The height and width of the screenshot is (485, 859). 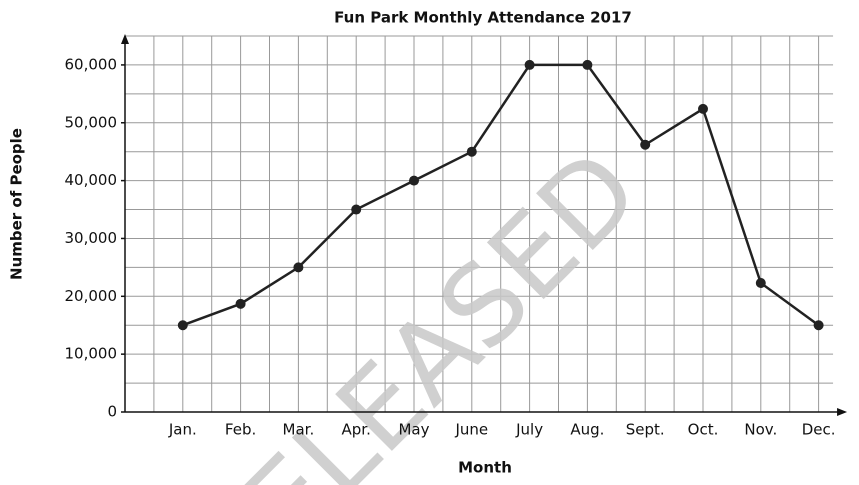 What do you see at coordinates (471, 430) in the screenshot?
I see `x-tick-label: June` at bounding box center [471, 430].